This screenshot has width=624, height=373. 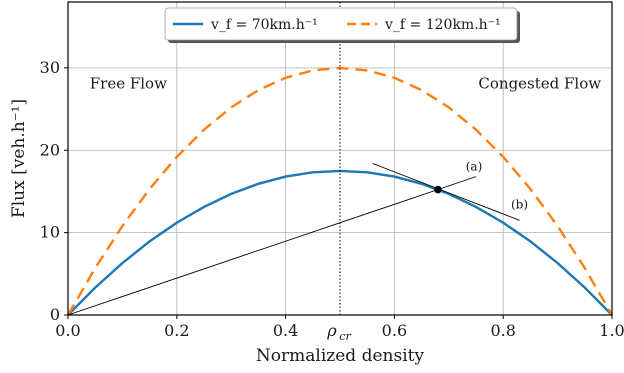 What do you see at coordinates (55, 314) in the screenshot?
I see `y-tick-label: 0` at bounding box center [55, 314].